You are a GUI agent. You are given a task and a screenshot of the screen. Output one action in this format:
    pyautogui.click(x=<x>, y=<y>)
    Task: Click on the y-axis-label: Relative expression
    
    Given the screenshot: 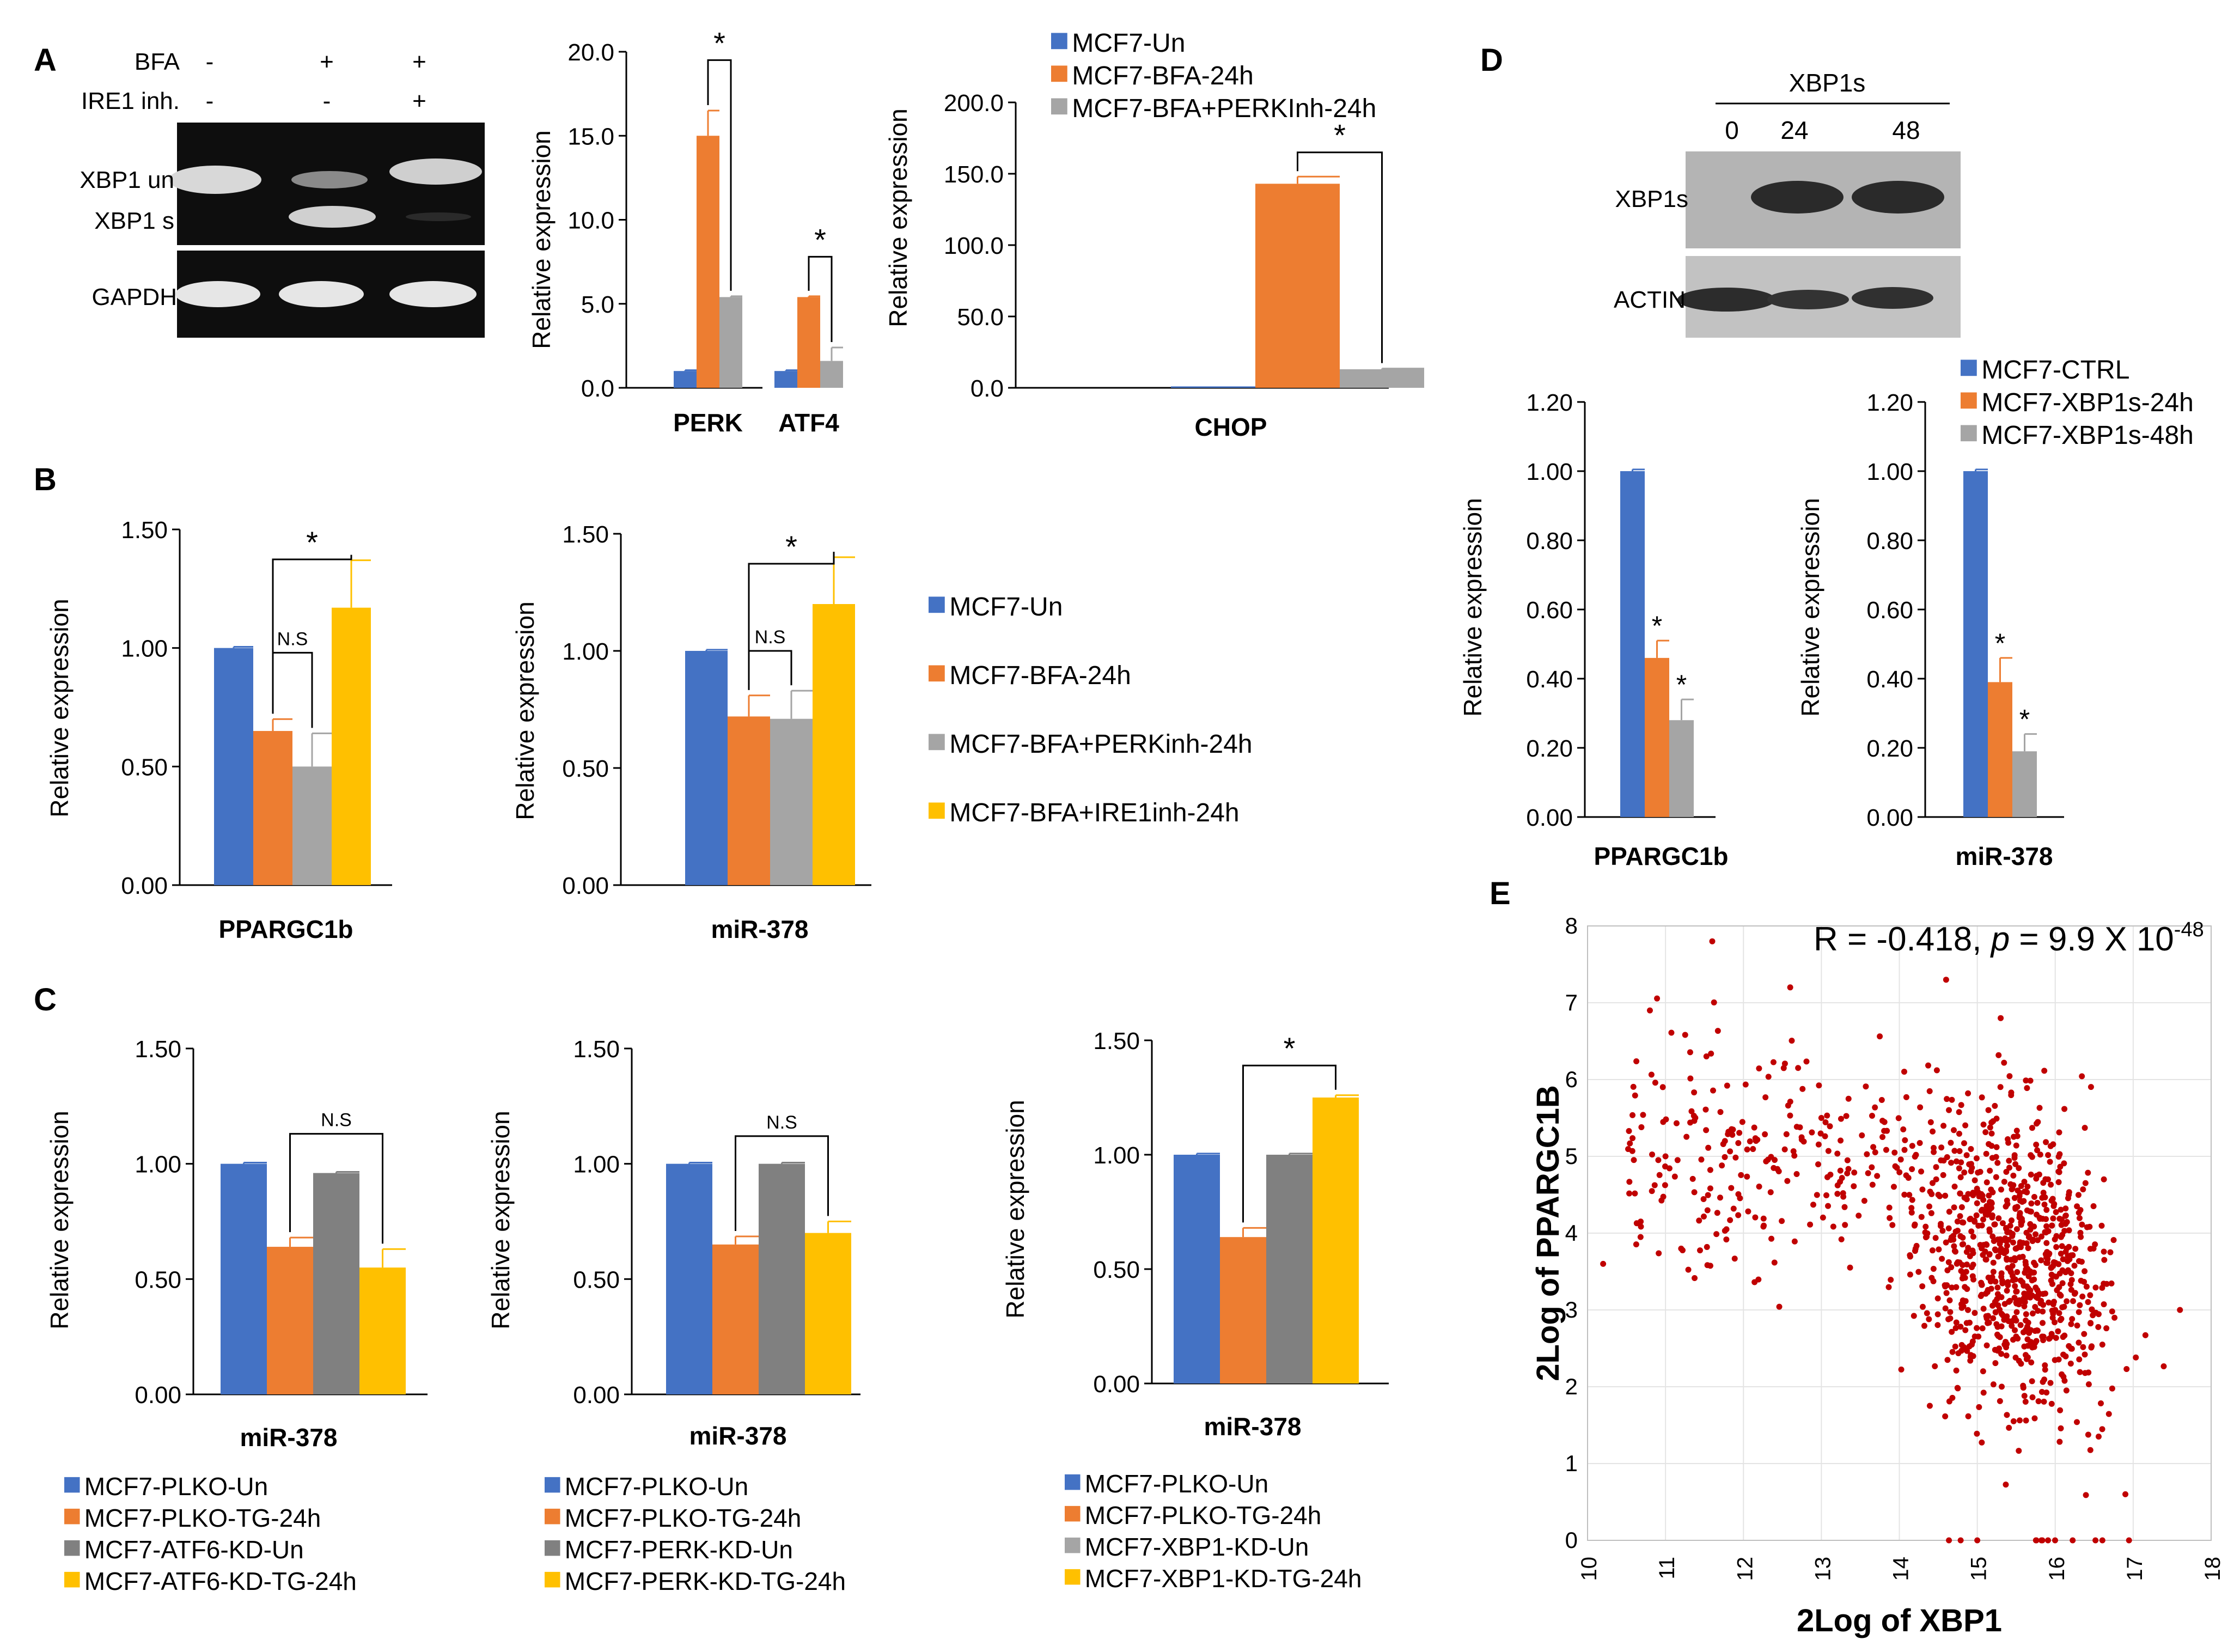 What is the action you would take?
    pyautogui.click(x=1472, y=607)
    